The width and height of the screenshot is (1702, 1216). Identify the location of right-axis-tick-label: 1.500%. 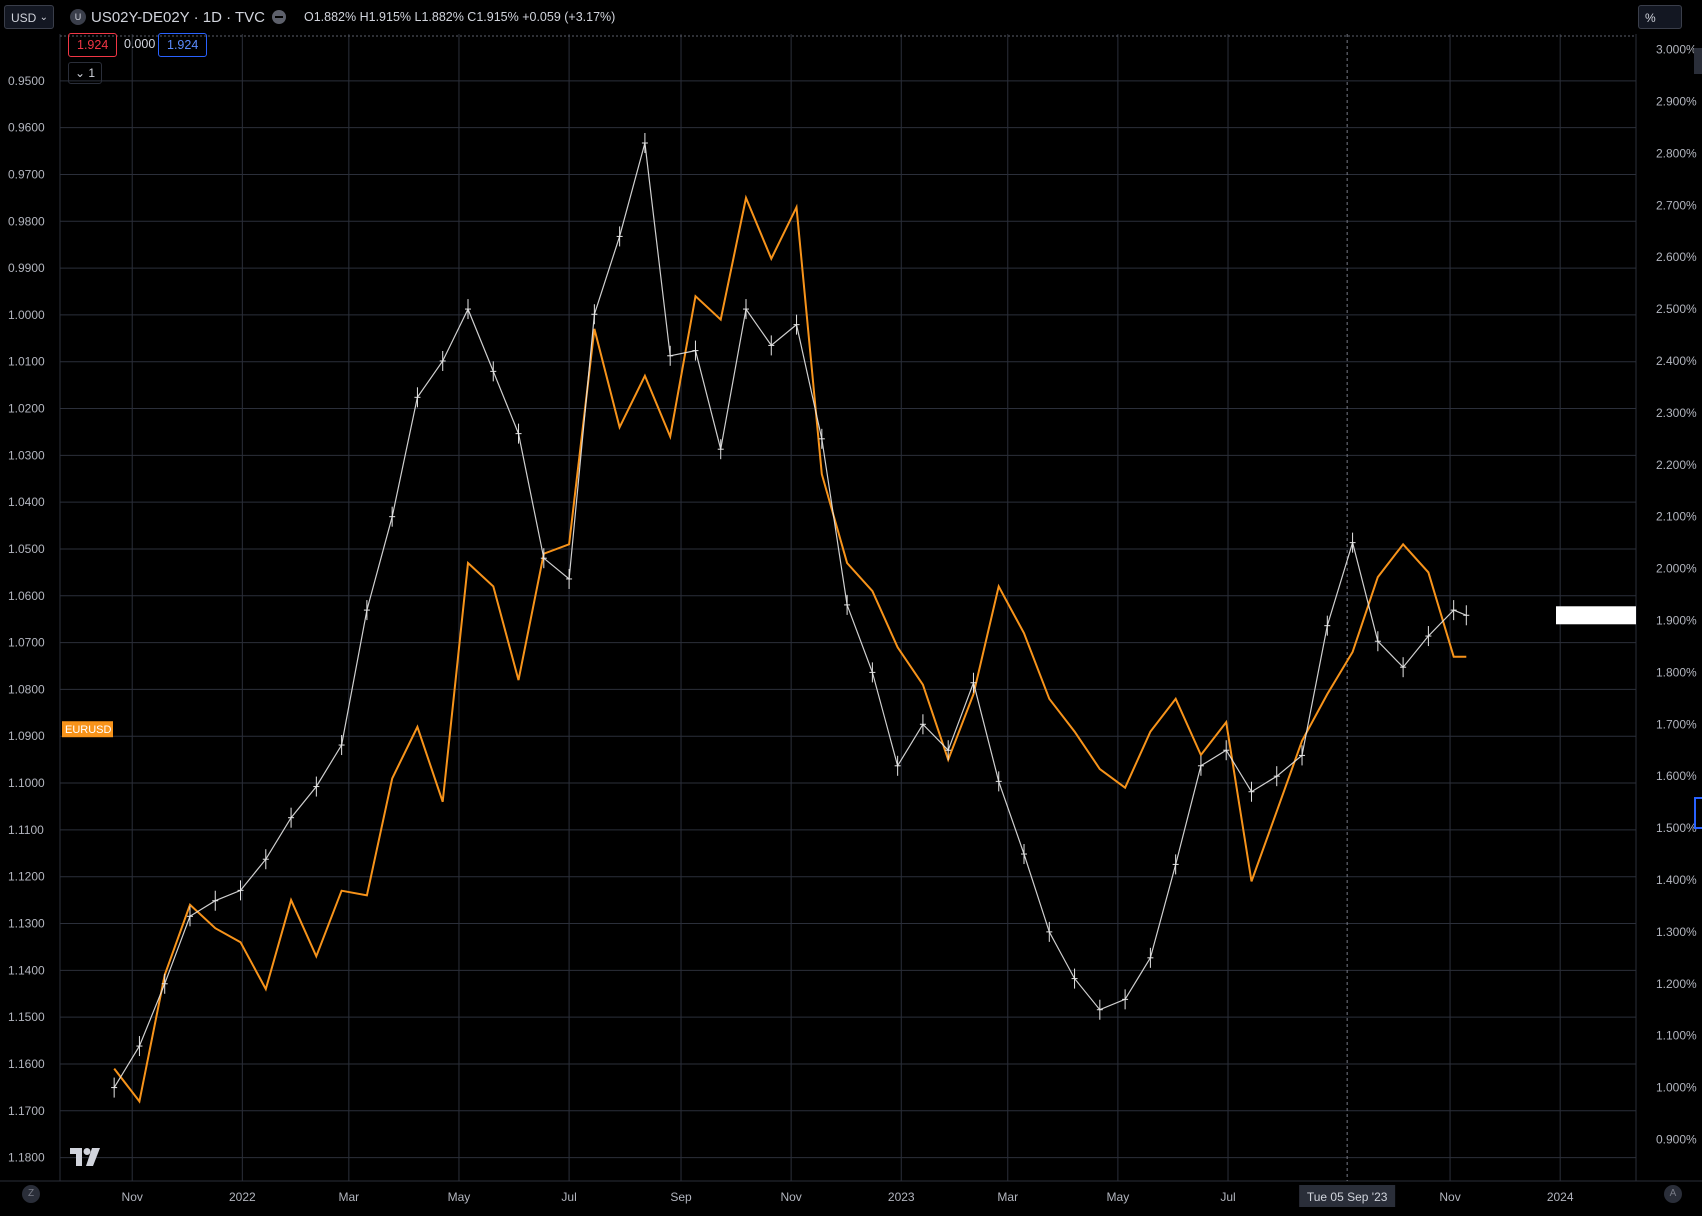
(1676, 828).